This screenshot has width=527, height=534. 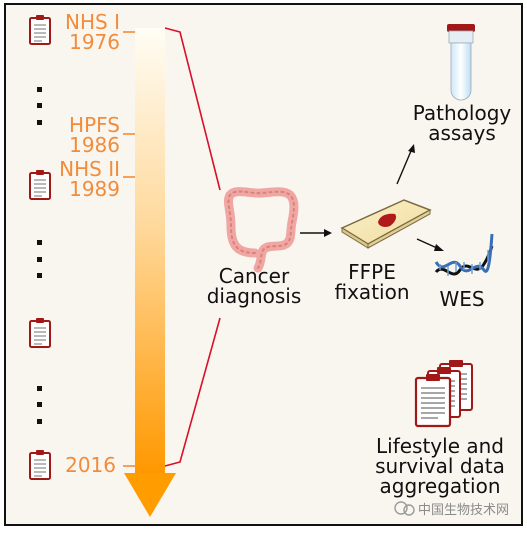 I want to click on clipboard-icon-mid, so click(x=40, y=332).